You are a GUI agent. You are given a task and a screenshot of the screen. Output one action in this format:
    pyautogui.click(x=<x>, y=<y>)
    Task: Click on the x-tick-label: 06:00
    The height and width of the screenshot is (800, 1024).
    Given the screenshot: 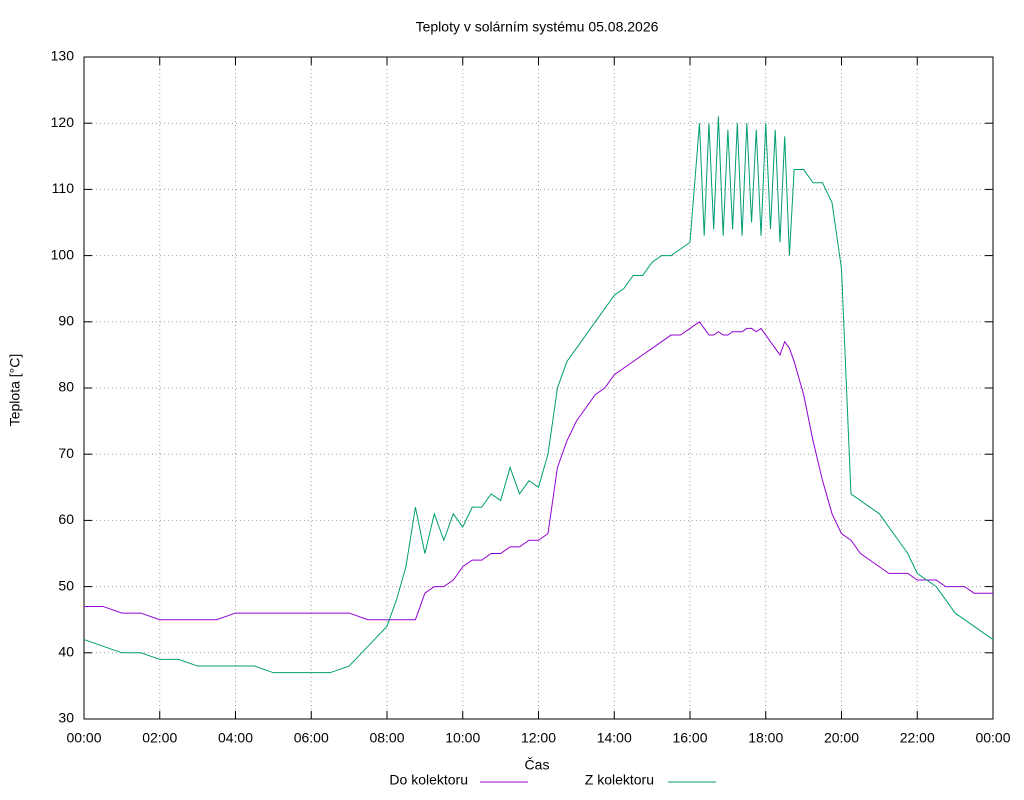 What is the action you would take?
    pyautogui.click(x=311, y=738)
    